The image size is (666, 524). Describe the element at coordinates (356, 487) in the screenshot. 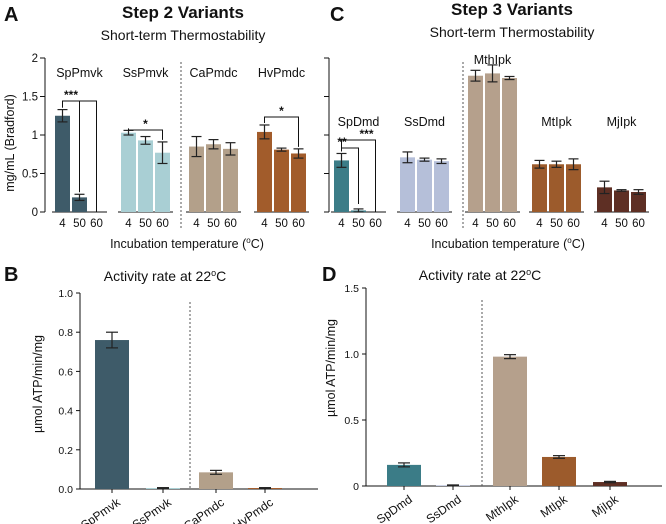

I see `y-tick-label: 0` at that location.